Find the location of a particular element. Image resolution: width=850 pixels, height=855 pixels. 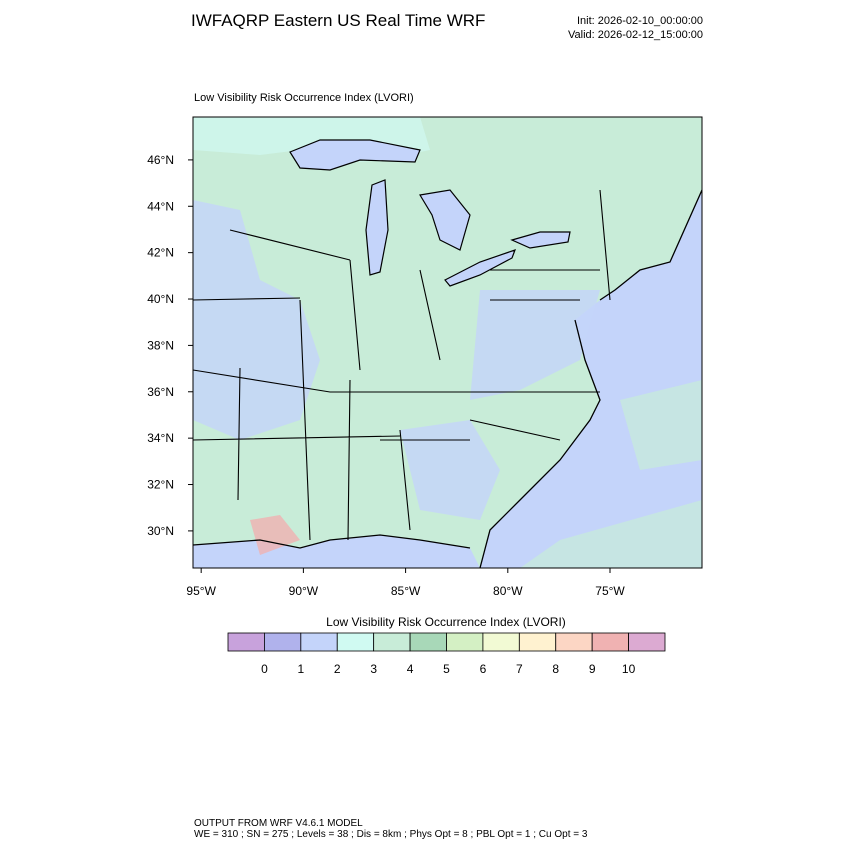

init-time: Init: 2026-02-10_00:00:00 is located at coordinates (640, 21).